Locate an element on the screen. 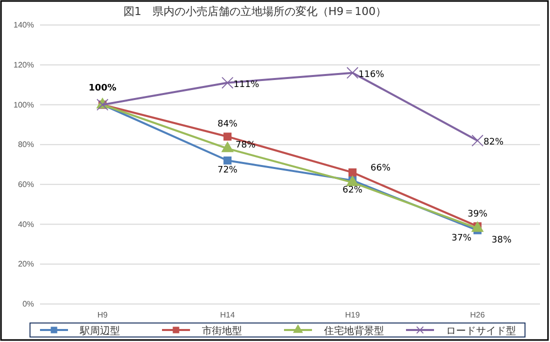  data-label: 38% is located at coordinates (502, 240).